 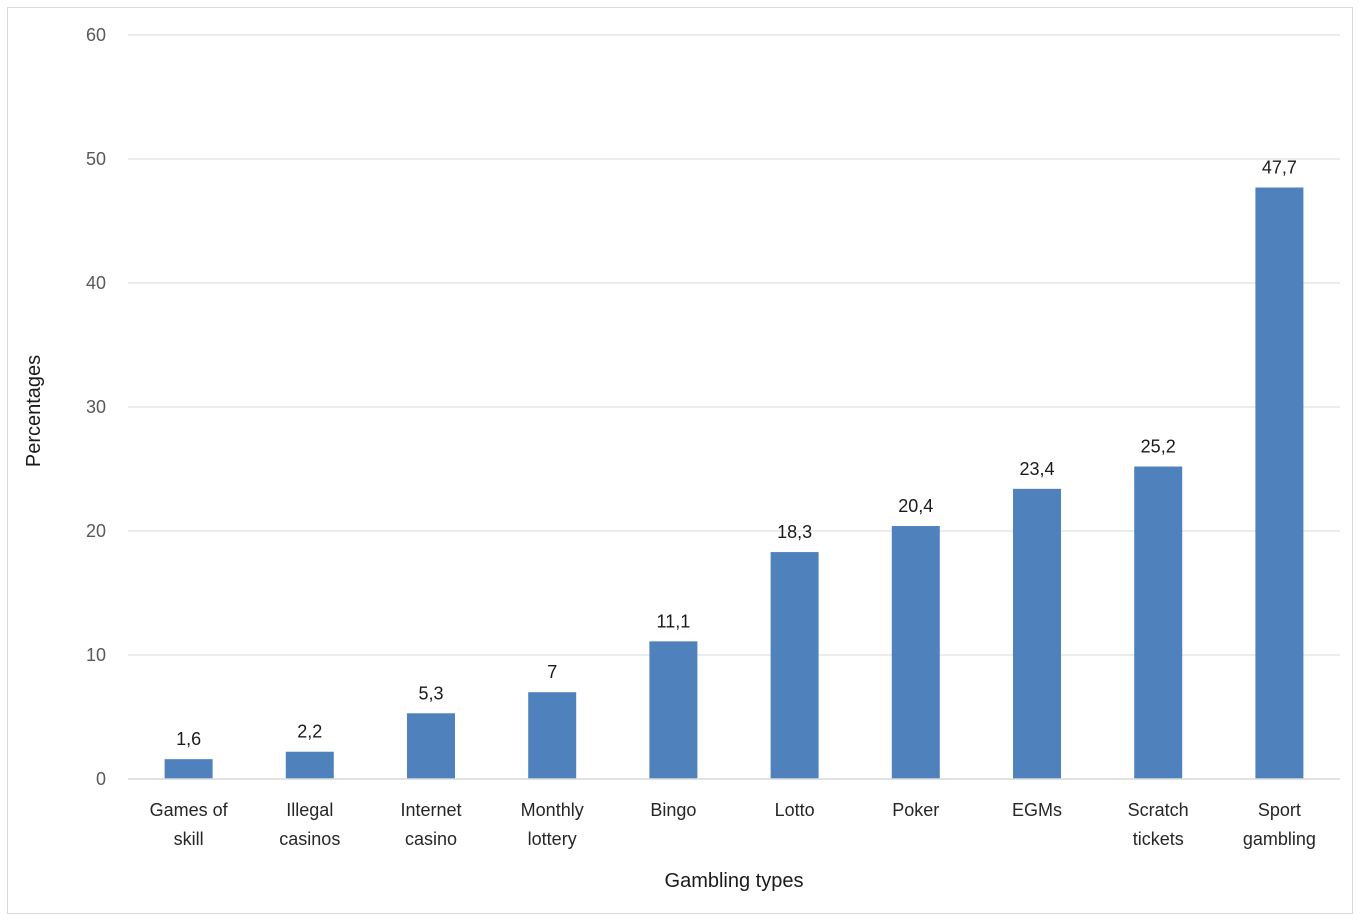 What do you see at coordinates (96, 283) in the screenshot?
I see `y-tick-label: 40` at bounding box center [96, 283].